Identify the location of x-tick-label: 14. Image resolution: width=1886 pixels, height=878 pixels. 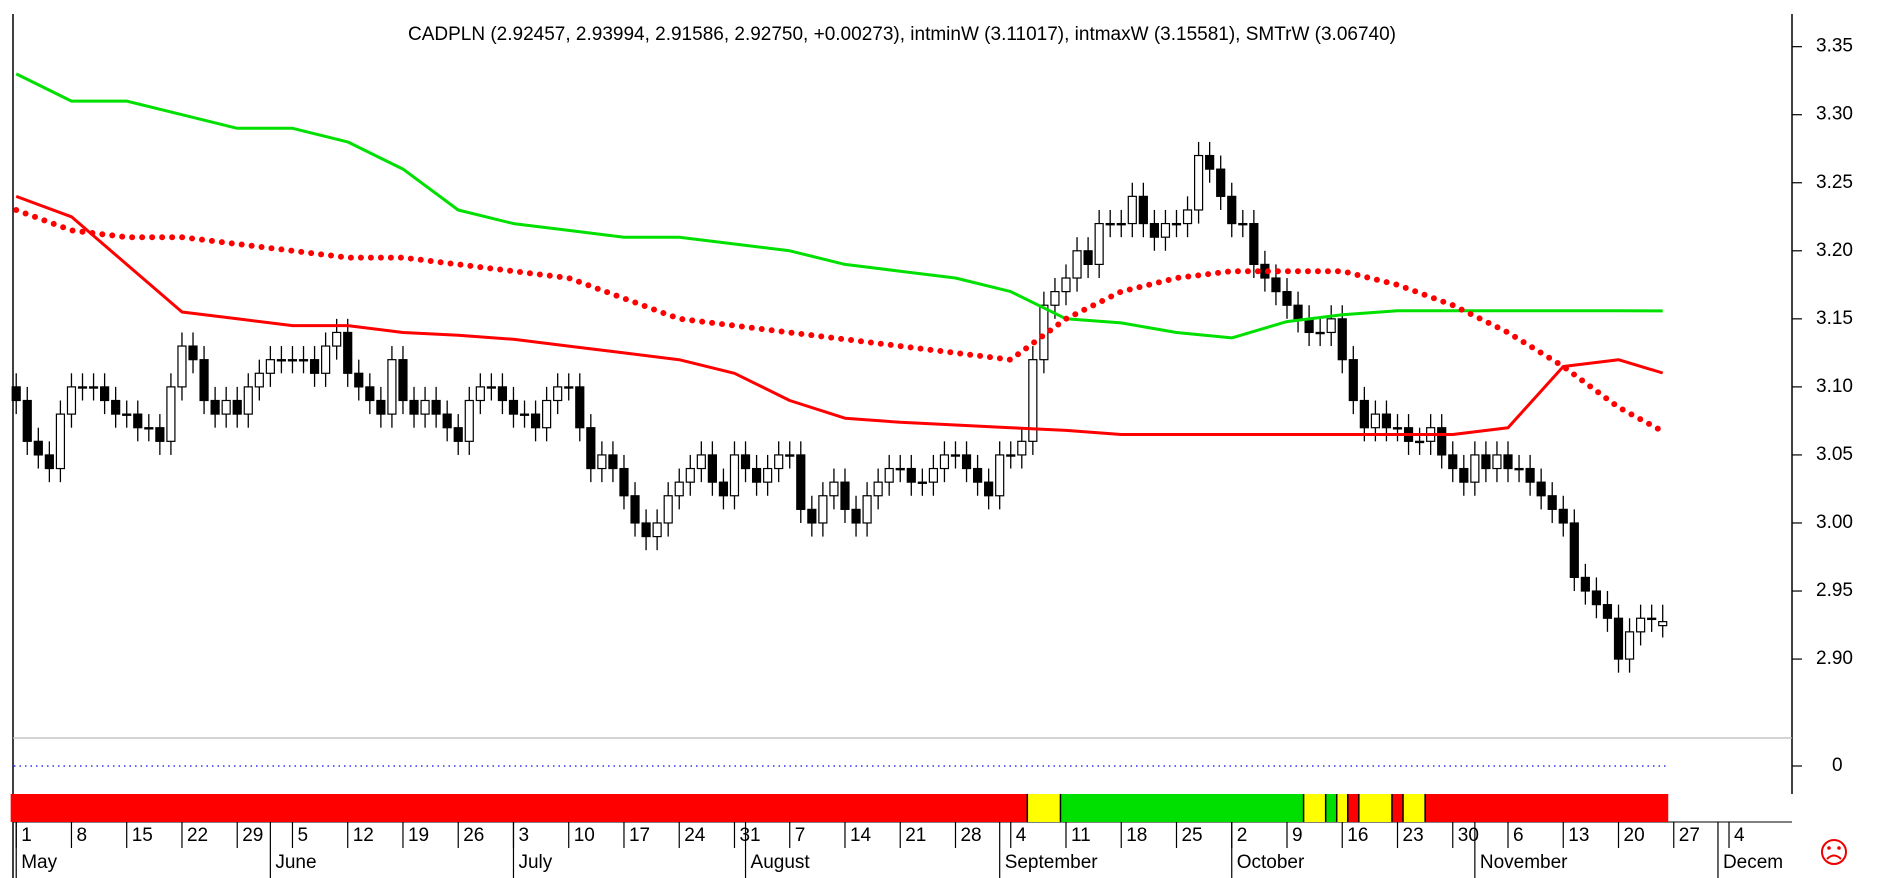
(861, 835).